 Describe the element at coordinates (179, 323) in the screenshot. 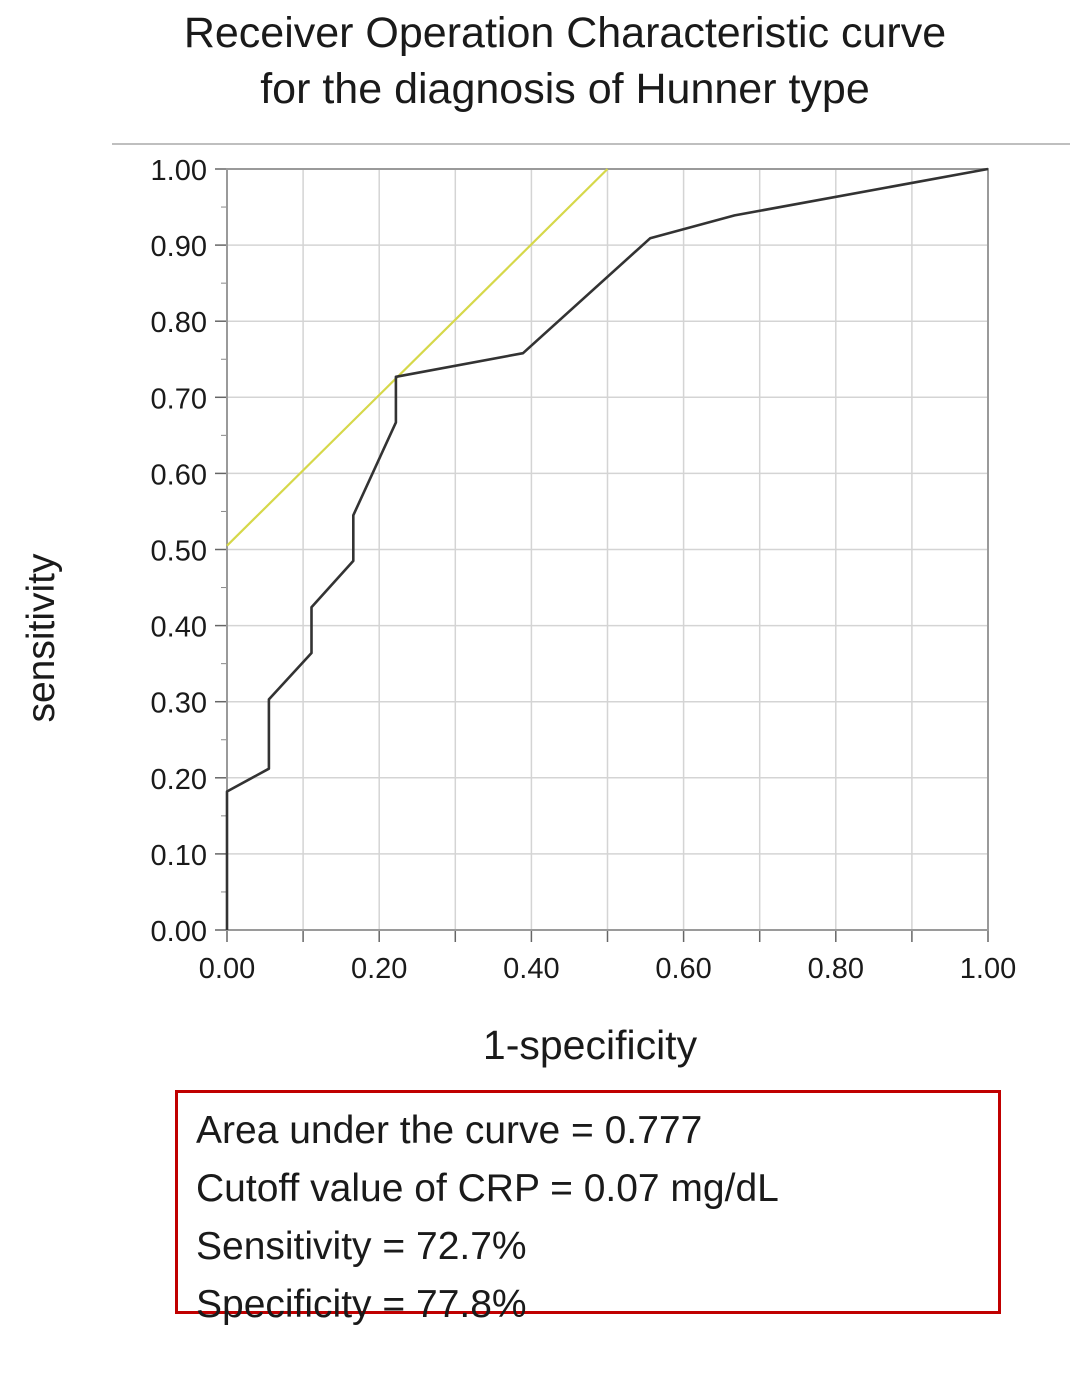

I see `y-tick-label: 0.80` at that location.